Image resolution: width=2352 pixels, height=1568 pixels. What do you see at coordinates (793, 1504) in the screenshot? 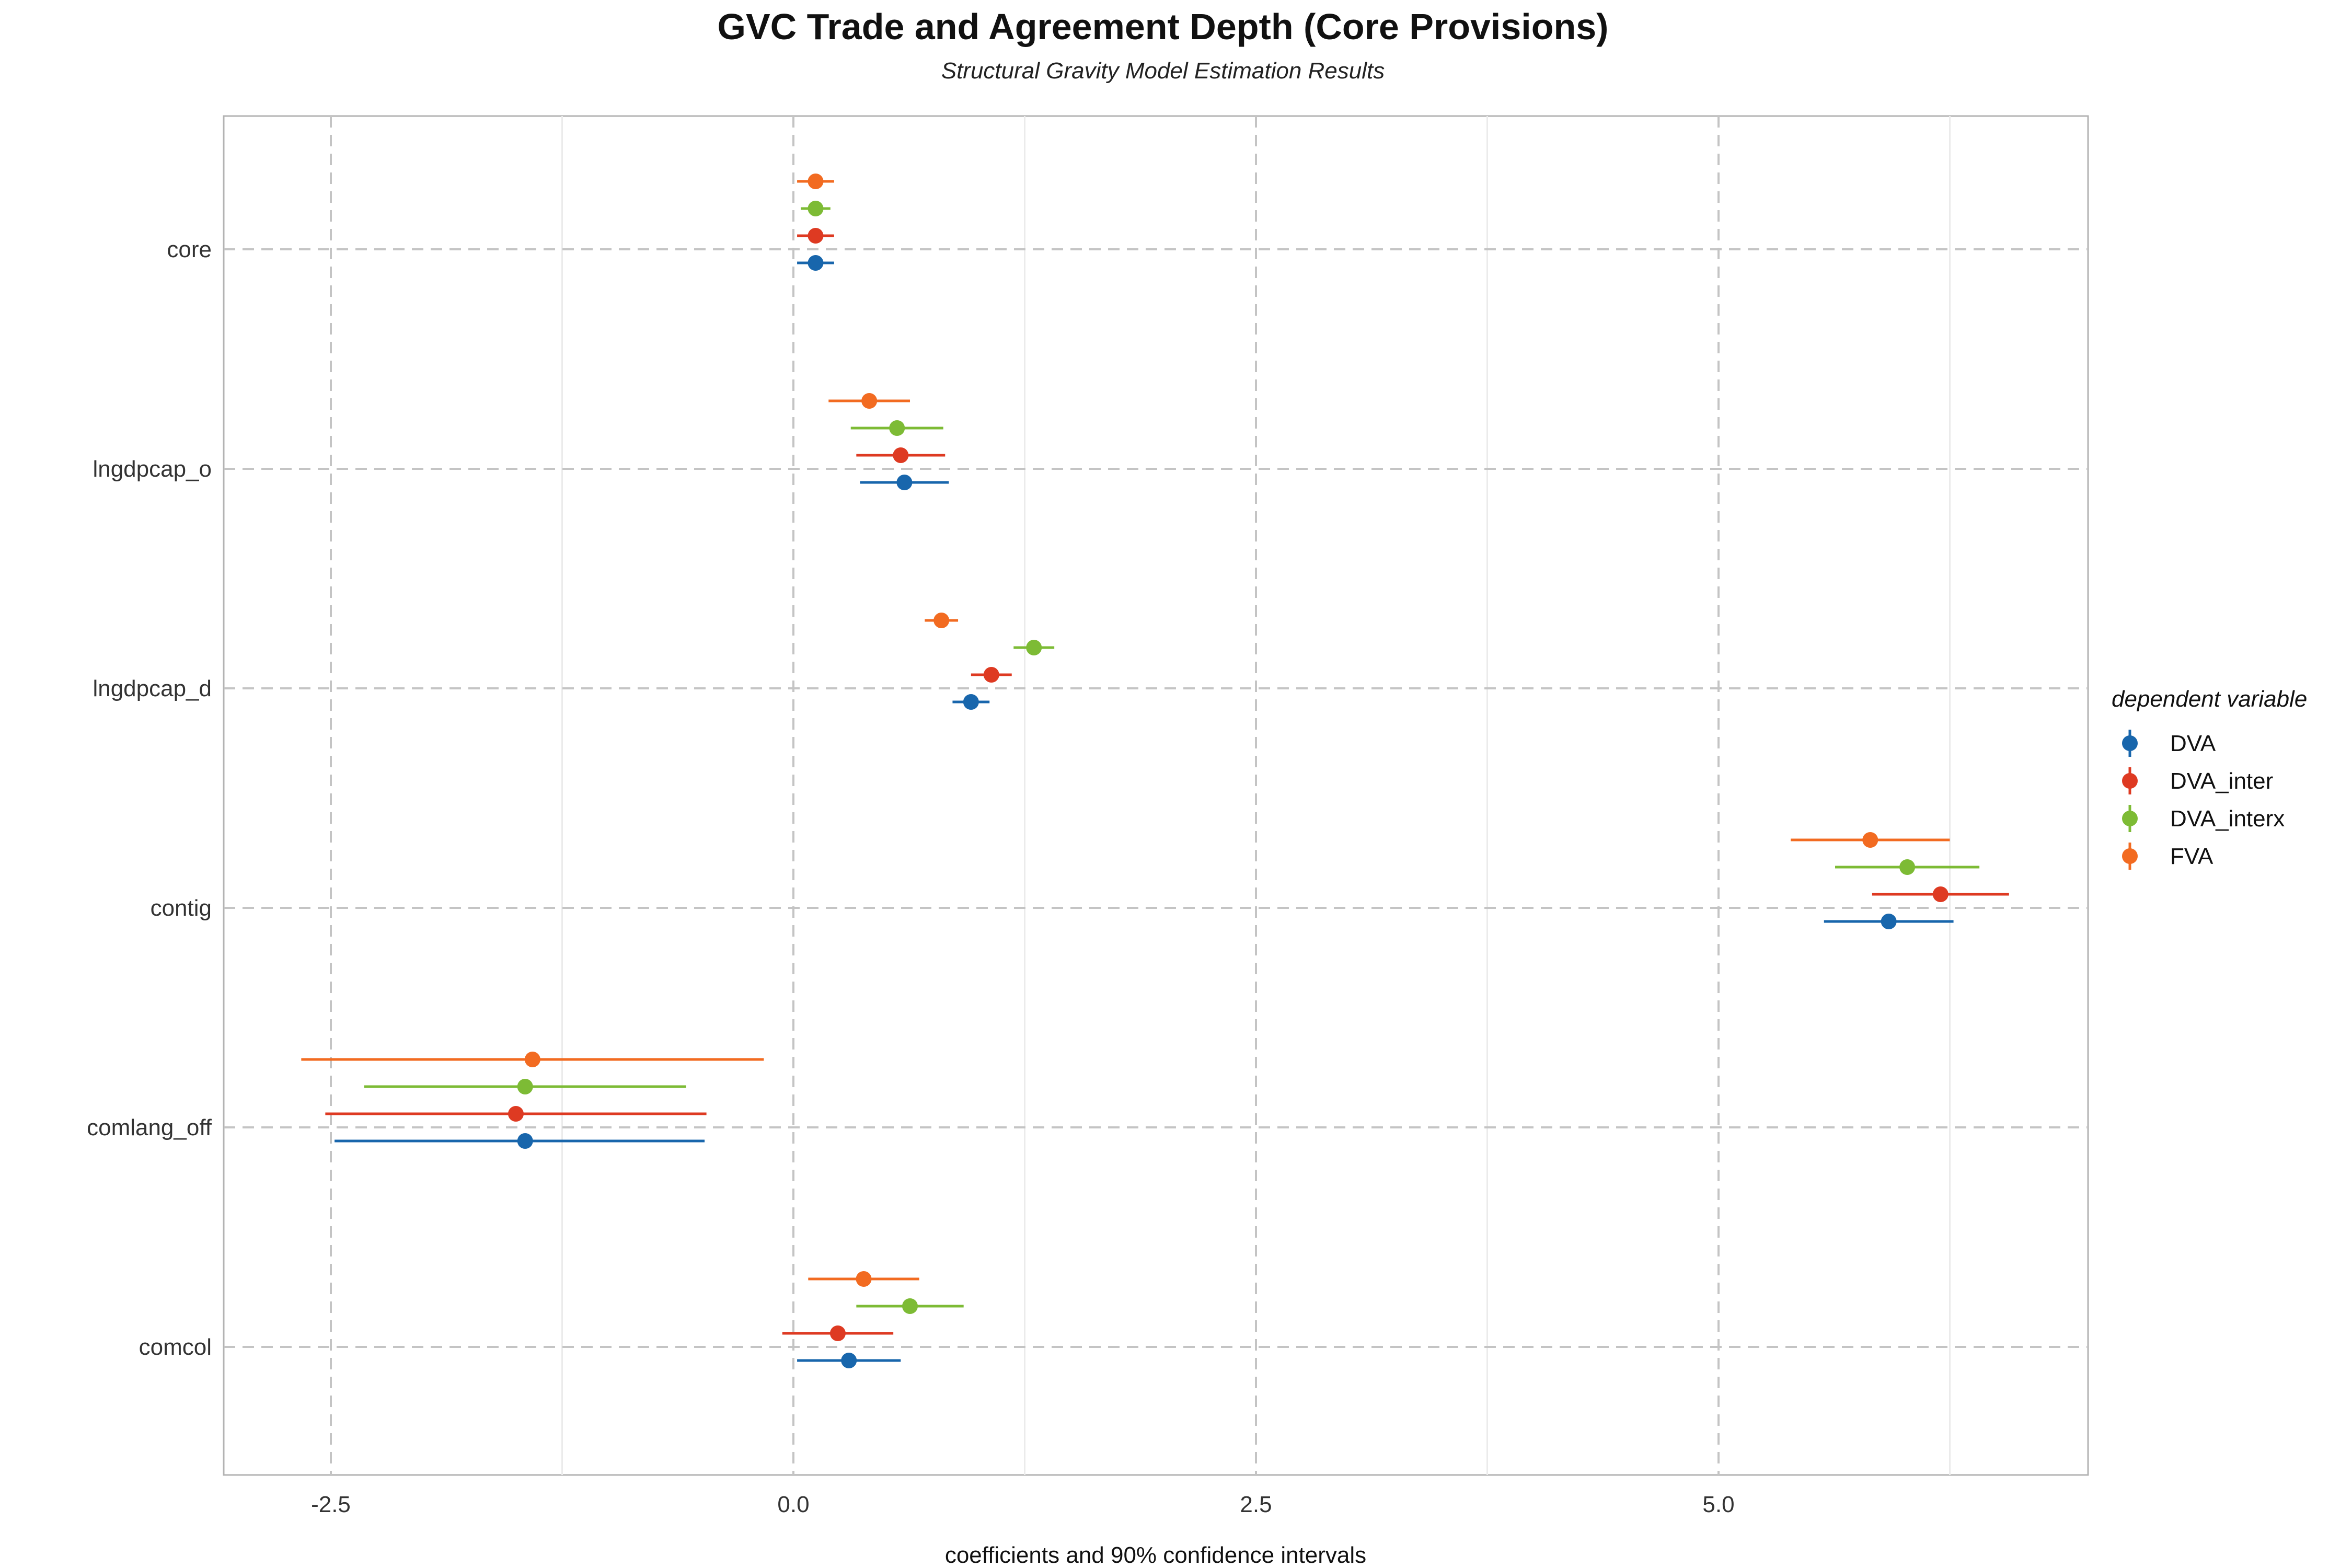
I see `x-tick-label: 0.0` at bounding box center [793, 1504].